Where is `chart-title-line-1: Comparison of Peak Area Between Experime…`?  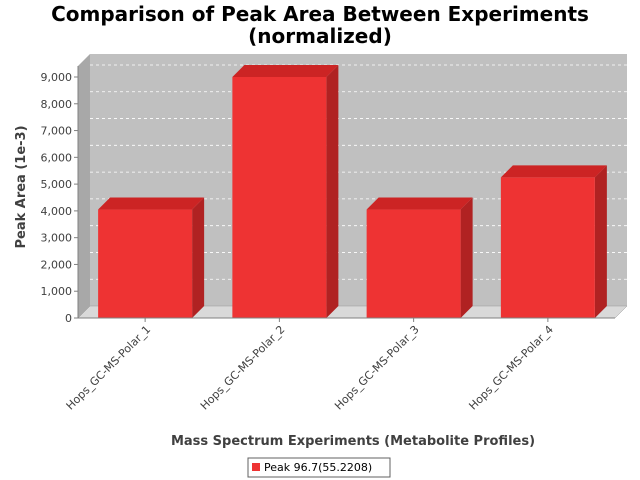 chart-title-line-1: Comparison of Peak Area Between Experime… is located at coordinates (320, 14).